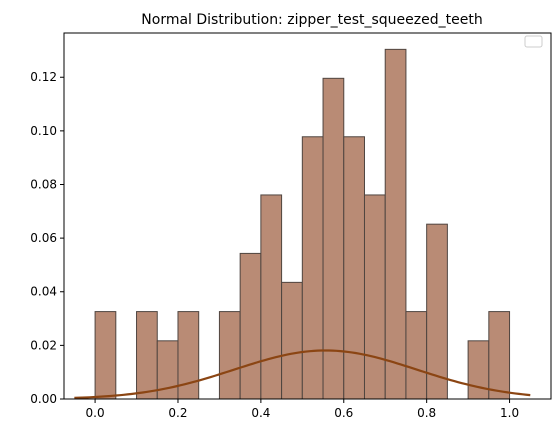 The image size is (556, 433). Describe the element at coordinates (43, 131) in the screenshot. I see `y-tick-label-5: 0.10` at that location.